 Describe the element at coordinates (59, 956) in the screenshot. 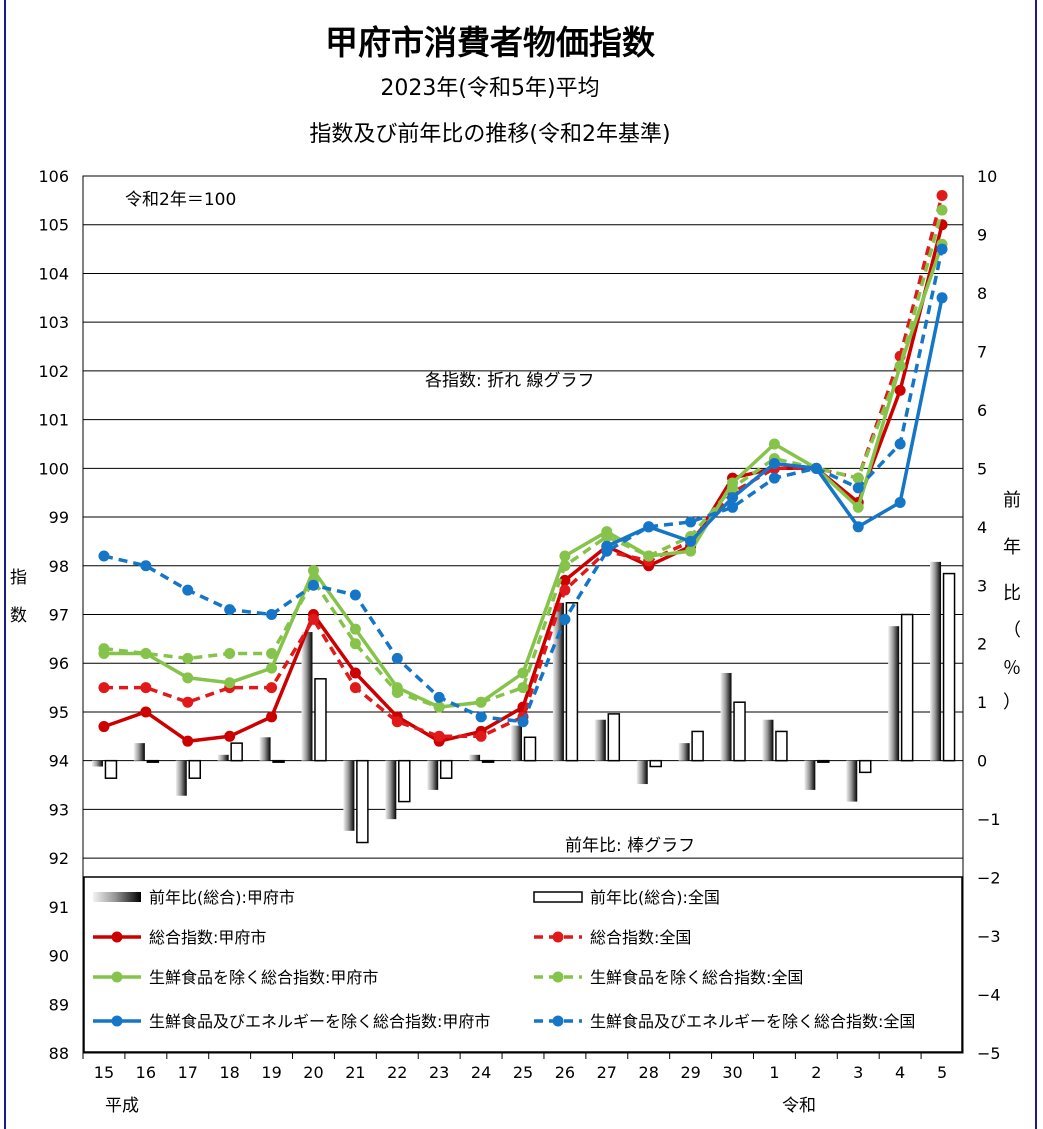

I see `y-left-tick-label: 90` at that location.